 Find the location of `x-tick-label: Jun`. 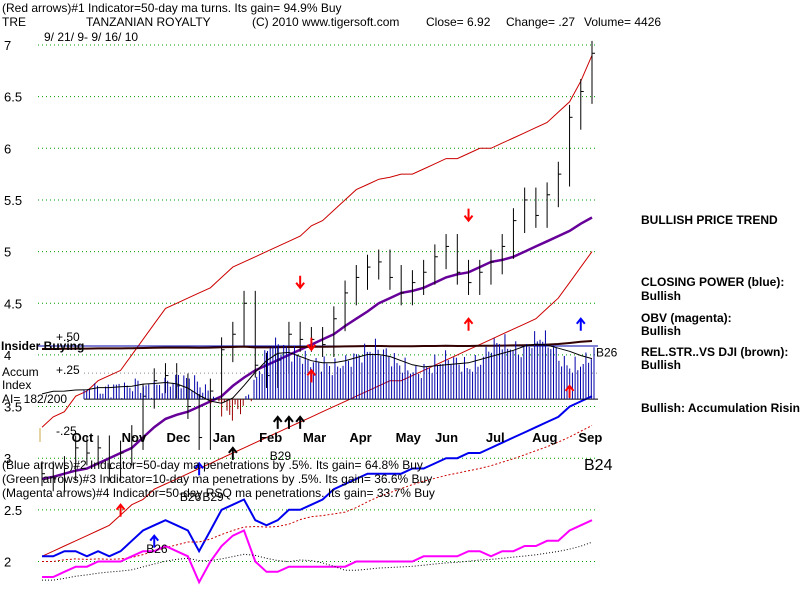

x-tick-label: Jun is located at coordinates (446, 437).